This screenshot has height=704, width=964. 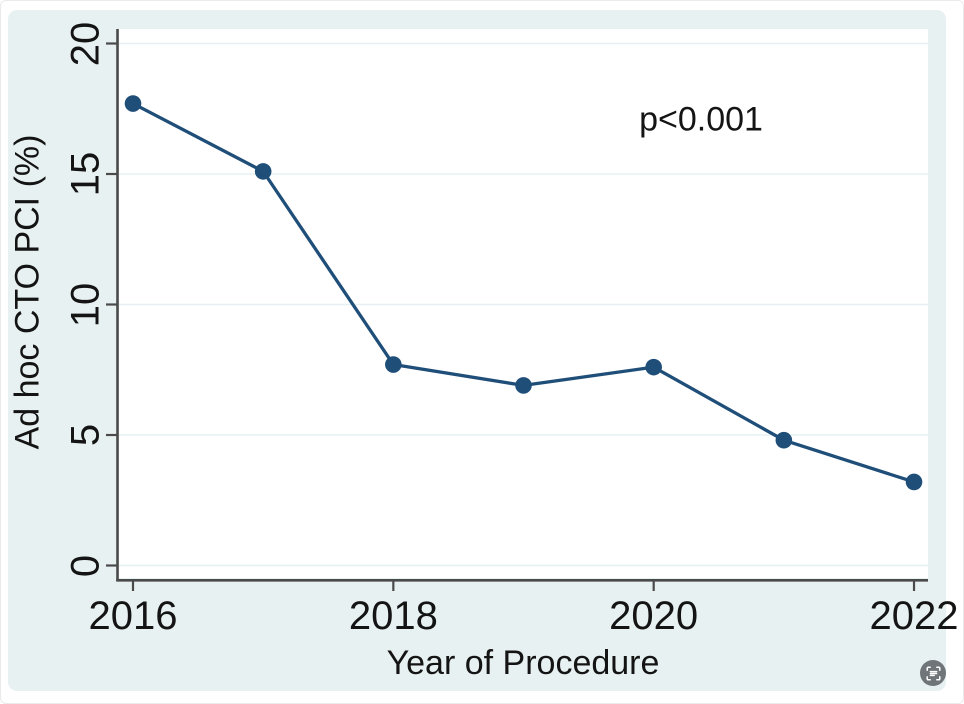 What do you see at coordinates (85, 304) in the screenshot?
I see `y-tick-label: 10` at bounding box center [85, 304].